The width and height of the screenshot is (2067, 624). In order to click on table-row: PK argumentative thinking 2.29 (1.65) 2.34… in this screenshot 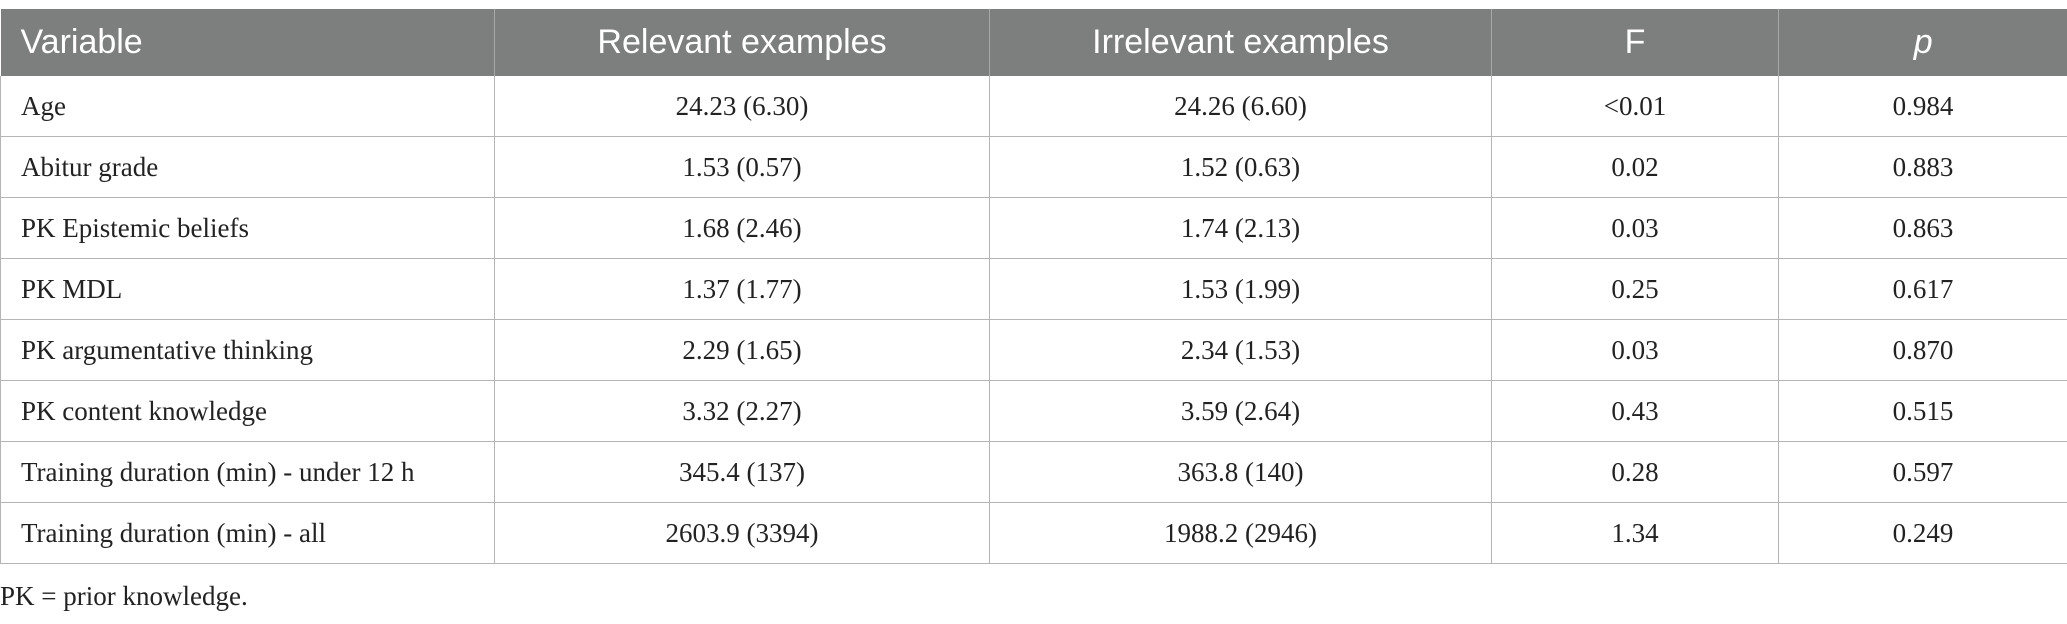, I will do `click(1033, 350)`.